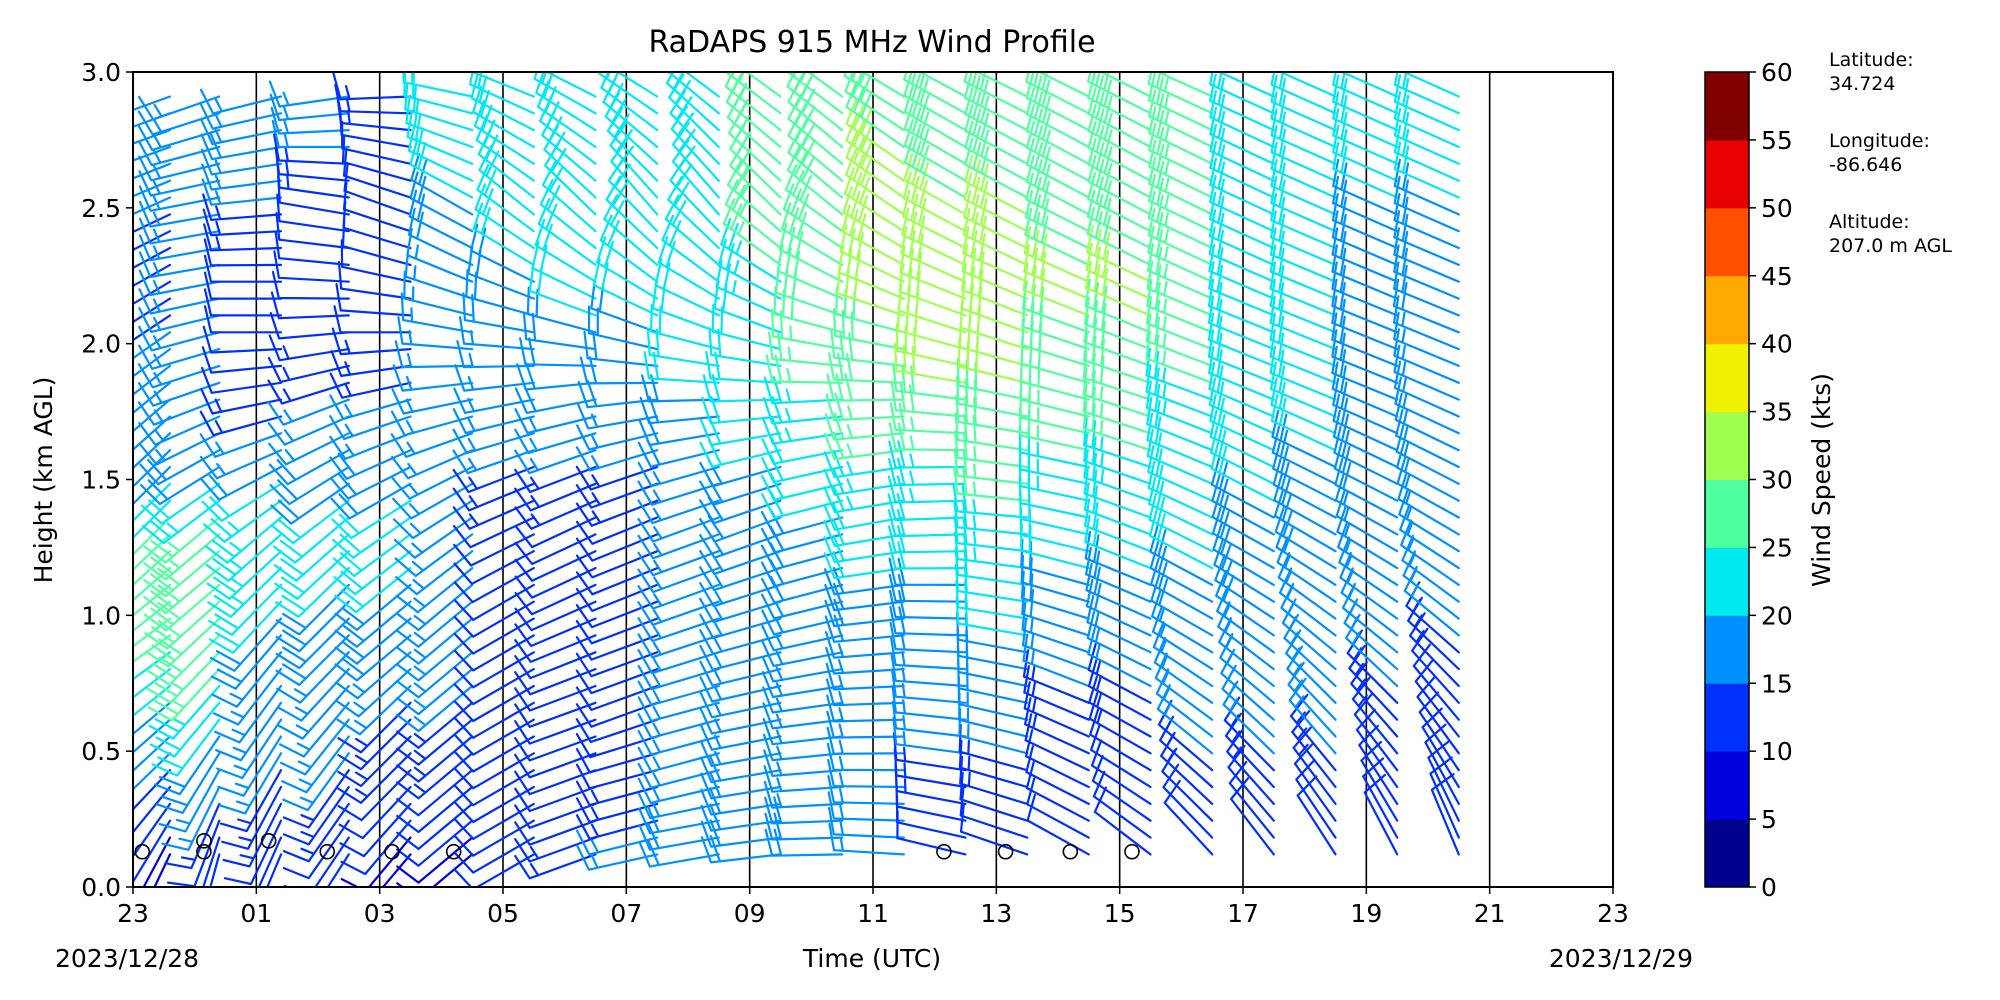 Image resolution: width=2000 pixels, height=1000 pixels. What do you see at coordinates (1769, 819) in the screenshot?
I see `colorbar-tick-label: 5` at bounding box center [1769, 819].